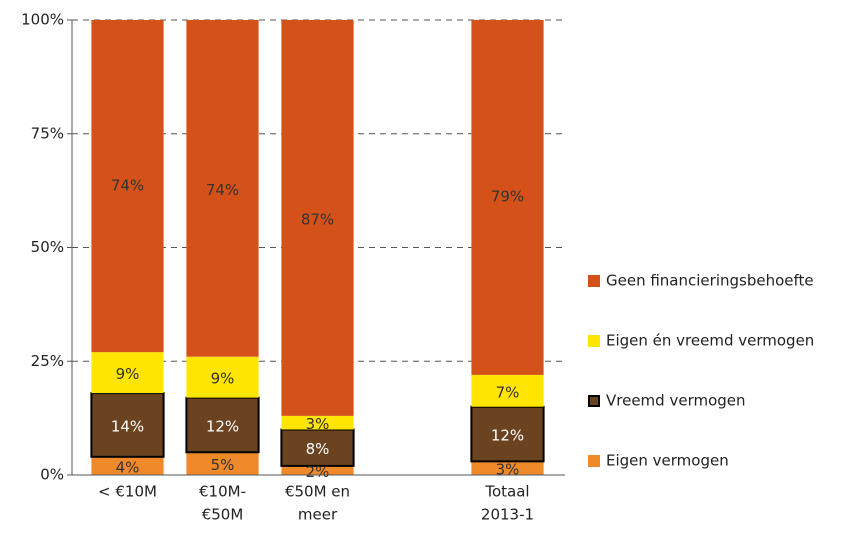 The width and height of the screenshot is (866, 543). Describe the element at coordinates (317, 492) in the screenshot. I see `x-tick-label: €50M en` at that location.